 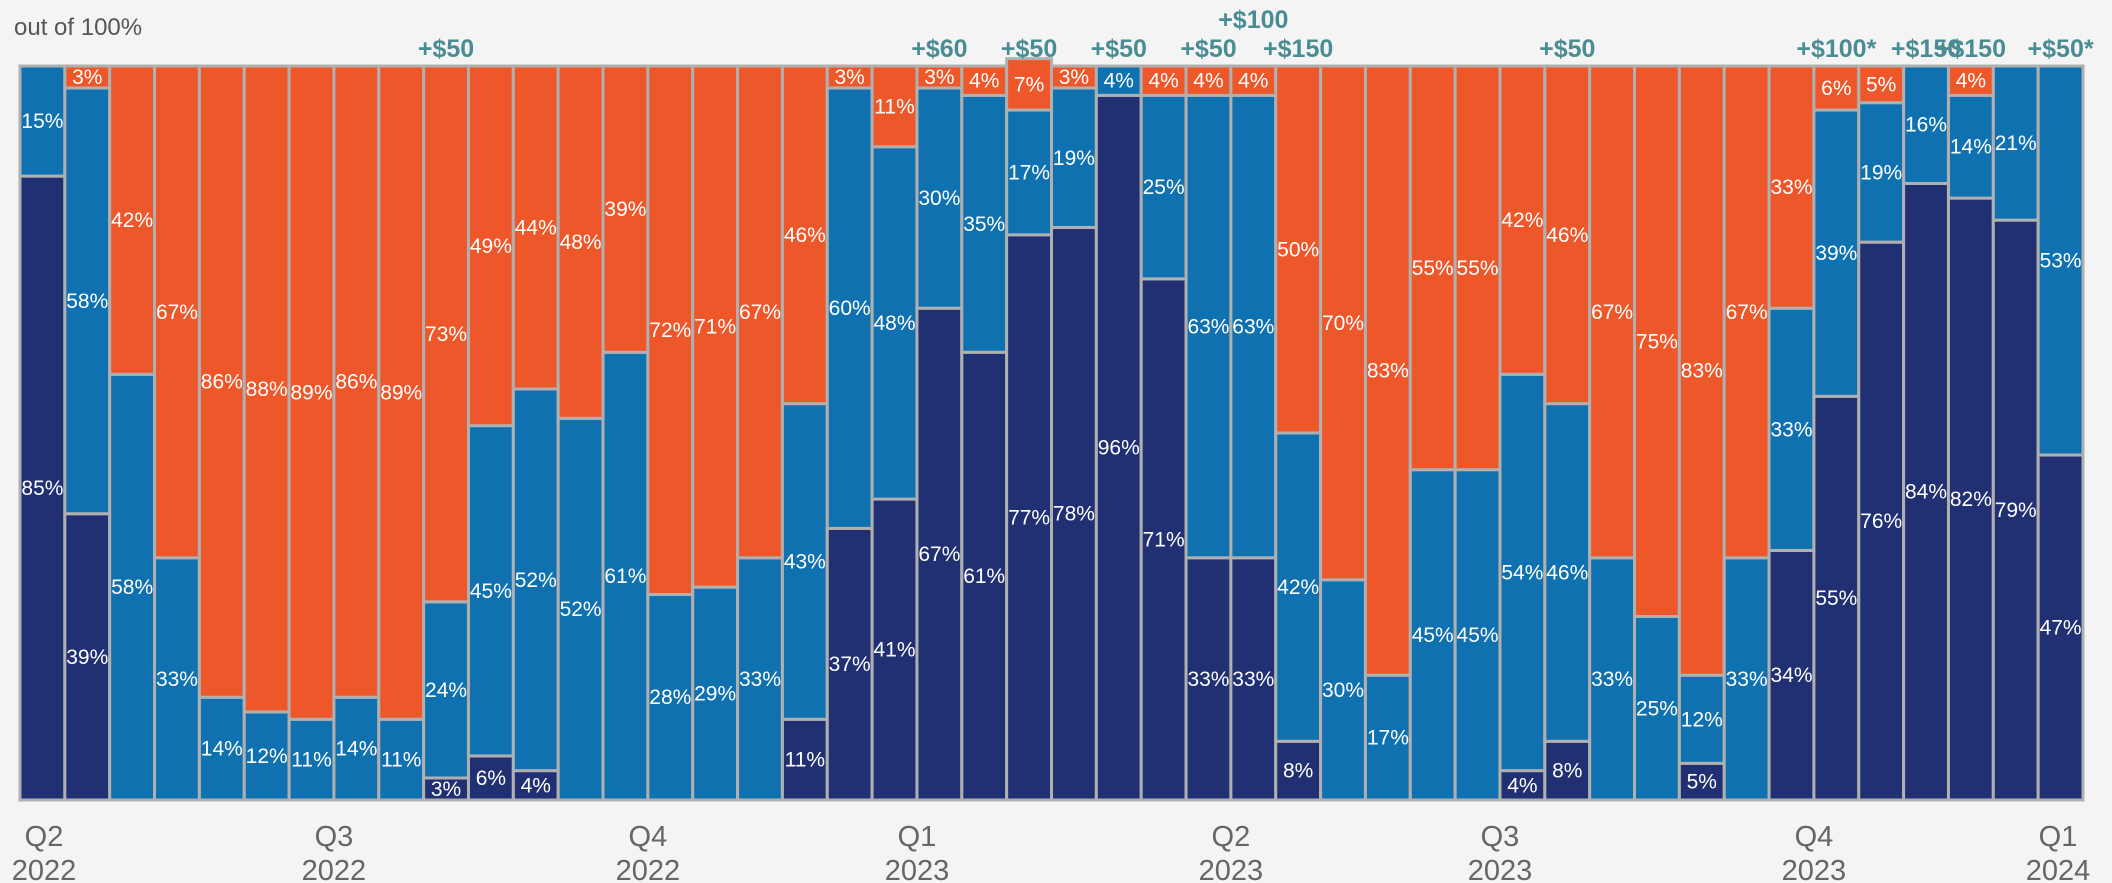 What do you see at coordinates (1747, 312) in the screenshot?
I see `segment-label: 67%` at bounding box center [1747, 312].